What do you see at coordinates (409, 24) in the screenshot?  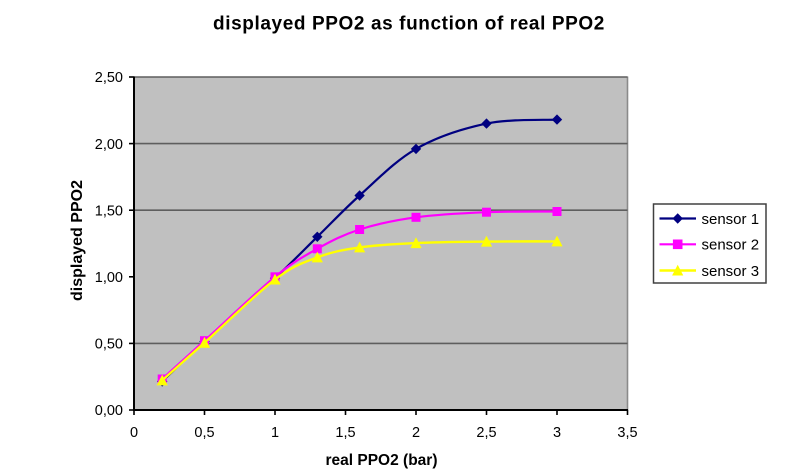 I see `svg-text:displayed PPO2 as function of: displayed PPO2 as function of real PPO2` at bounding box center [409, 24].